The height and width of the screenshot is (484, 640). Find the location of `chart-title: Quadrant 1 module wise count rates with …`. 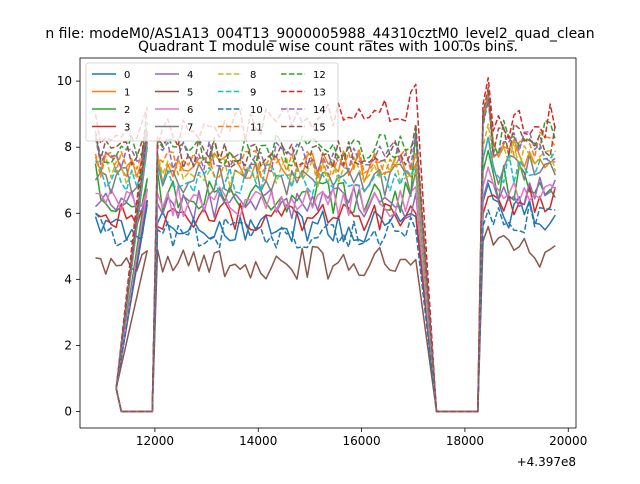

chart-title: Quadrant 1 module wise count rates with … is located at coordinates (328, 47).